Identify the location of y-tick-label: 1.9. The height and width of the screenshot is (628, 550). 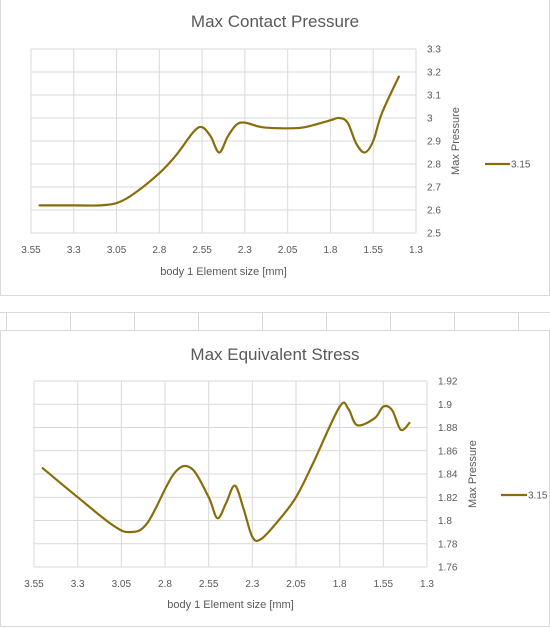
(445, 405).